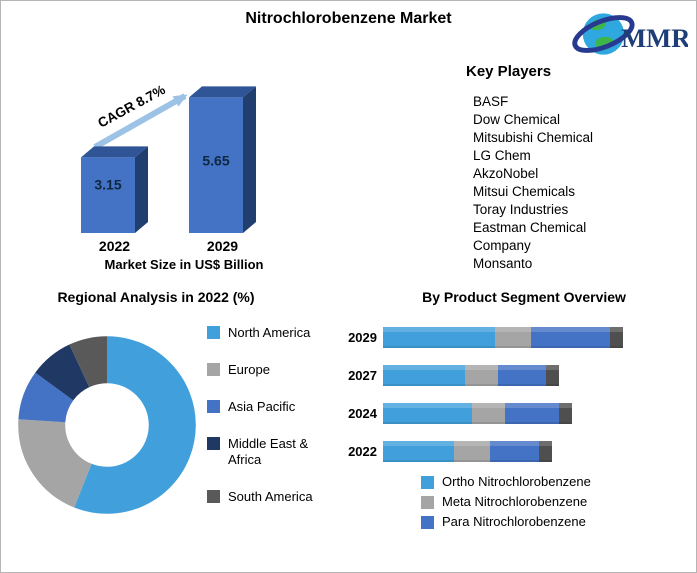 The width and height of the screenshot is (697, 573). I want to click on stacked-bar-row: 2027, so click(480, 375).